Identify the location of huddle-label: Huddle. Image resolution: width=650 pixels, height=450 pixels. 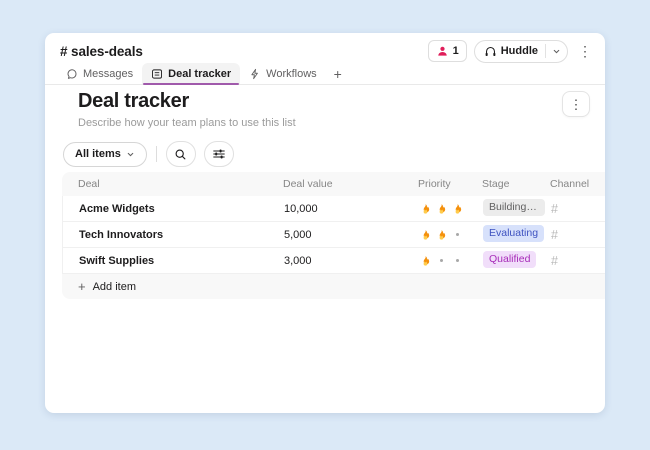
(519, 51).